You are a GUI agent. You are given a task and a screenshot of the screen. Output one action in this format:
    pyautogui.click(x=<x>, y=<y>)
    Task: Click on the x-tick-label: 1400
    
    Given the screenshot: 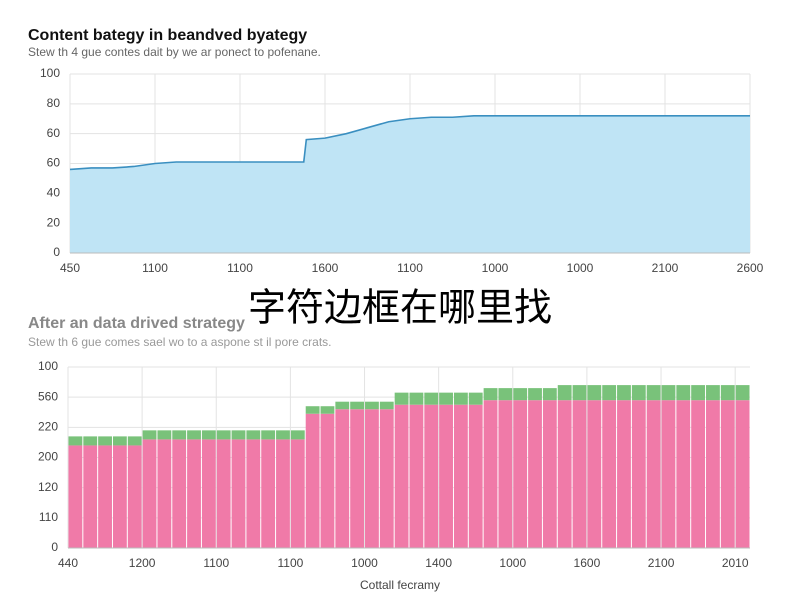 What is the action you would take?
    pyautogui.click(x=438, y=563)
    